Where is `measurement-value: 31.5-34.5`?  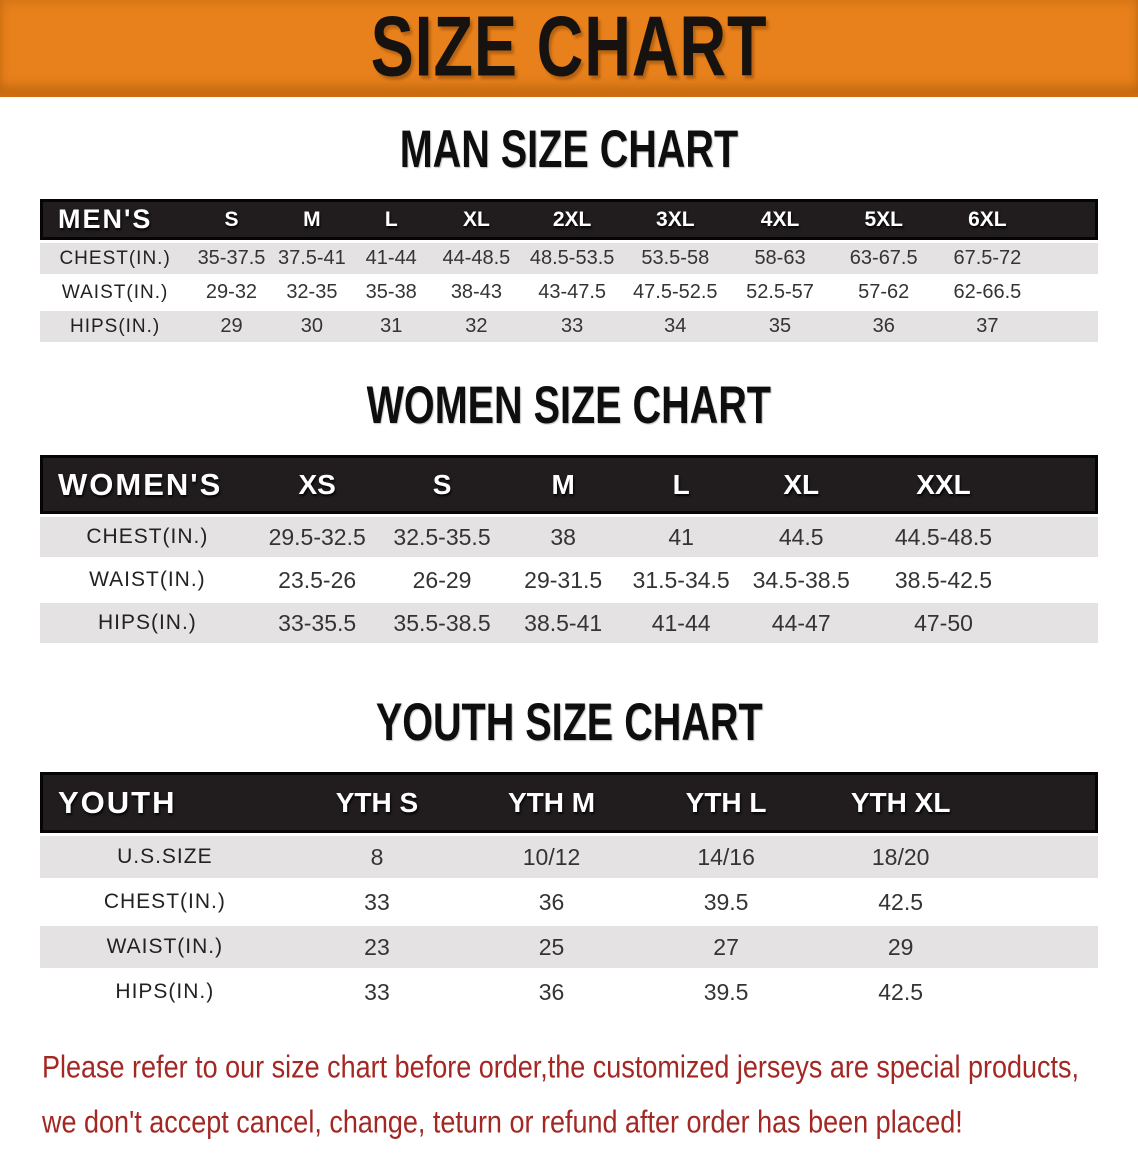
measurement-value: 31.5-34.5 is located at coordinates (681, 580).